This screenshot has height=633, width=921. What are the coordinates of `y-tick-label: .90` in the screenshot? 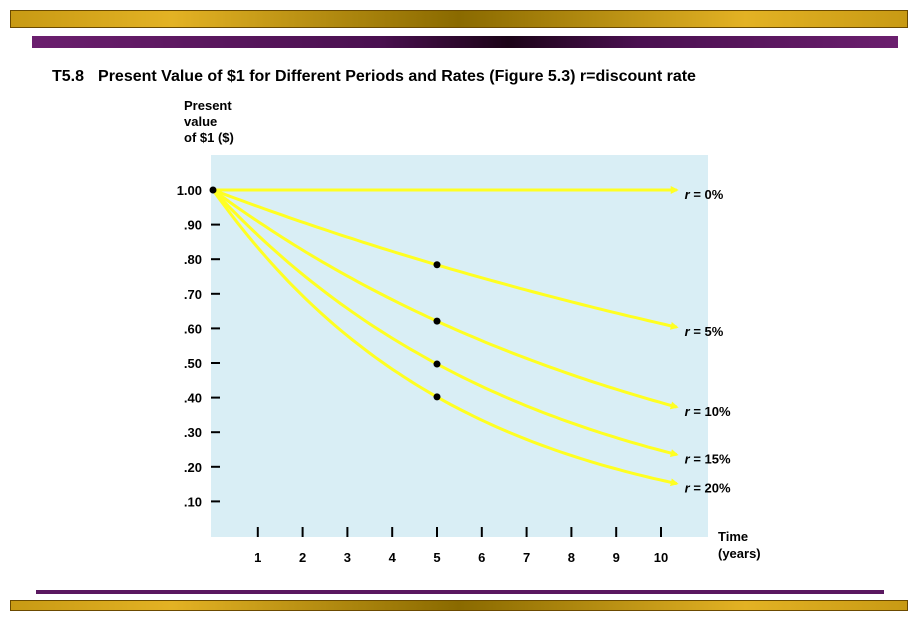 It's located at (193, 225).